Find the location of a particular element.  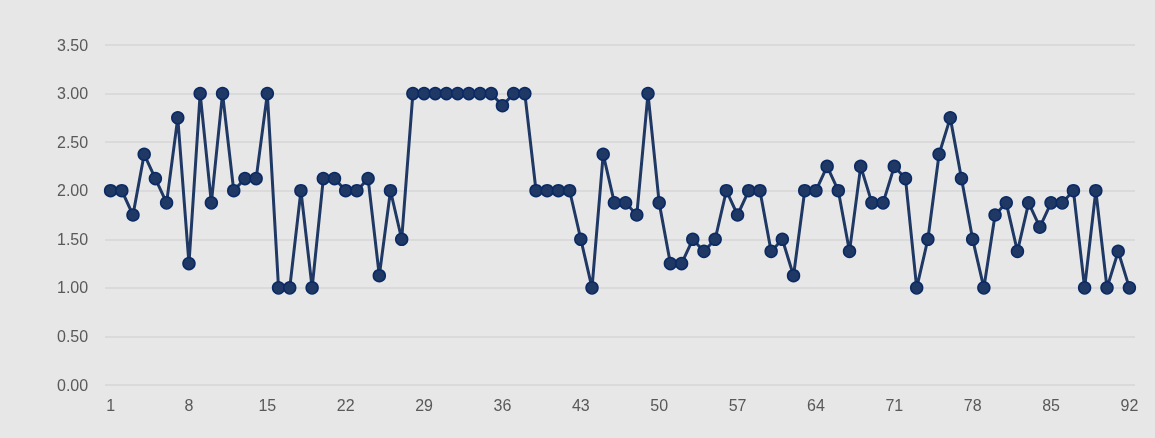

y-tick-label: 0.00 is located at coordinates (73, 385).